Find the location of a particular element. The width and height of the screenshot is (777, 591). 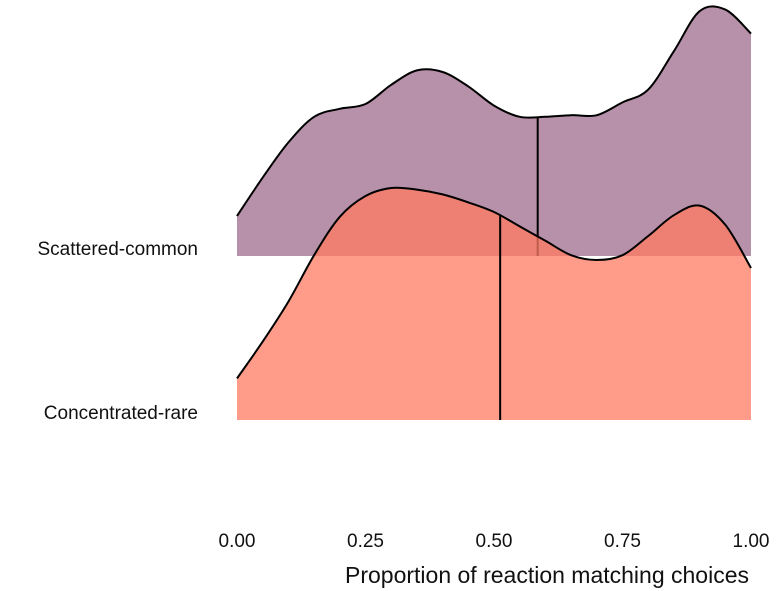

category-labels: Scattered-common Concentrated-rare is located at coordinates (117, 331).